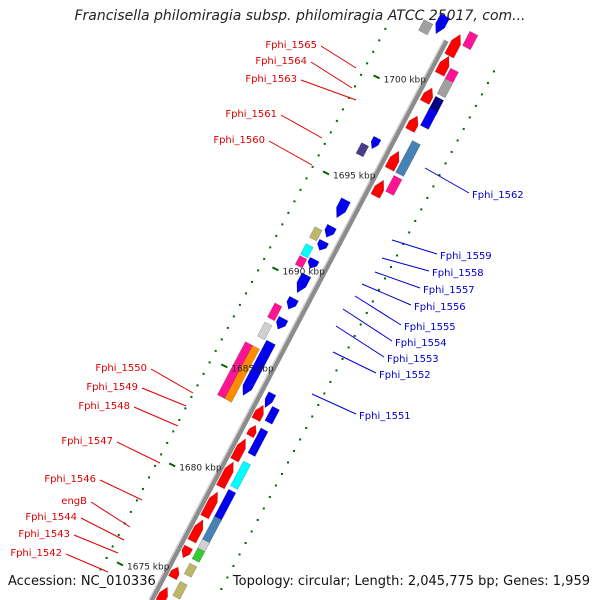 Image resolution: width=600 pixels, height=600 pixels. What do you see at coordinates (36, 553) in the screenshot?
I see `gene-label: Fphi_1542` at bounding box center [36, 553].